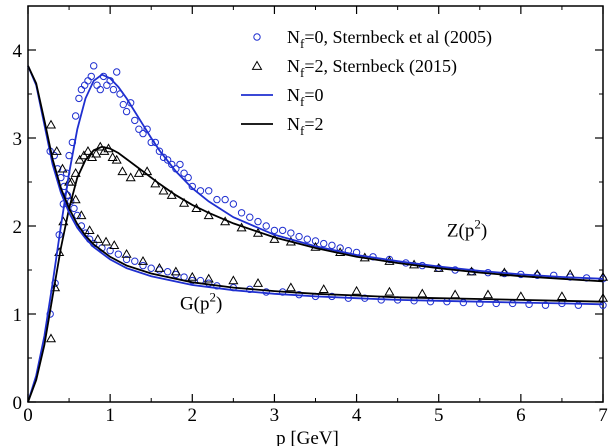 This screenshot has width=610, height=446. Describe the element at coordinates (18, 139) in the screenshot. I see `y-tick-label: 3` at that location.